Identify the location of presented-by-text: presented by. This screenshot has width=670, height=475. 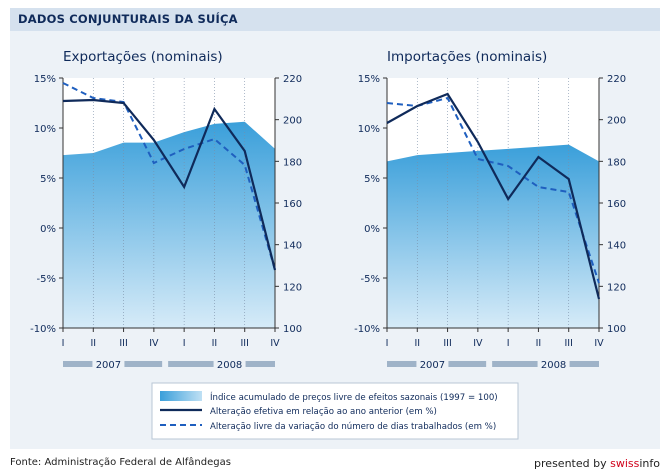
(572, 463).